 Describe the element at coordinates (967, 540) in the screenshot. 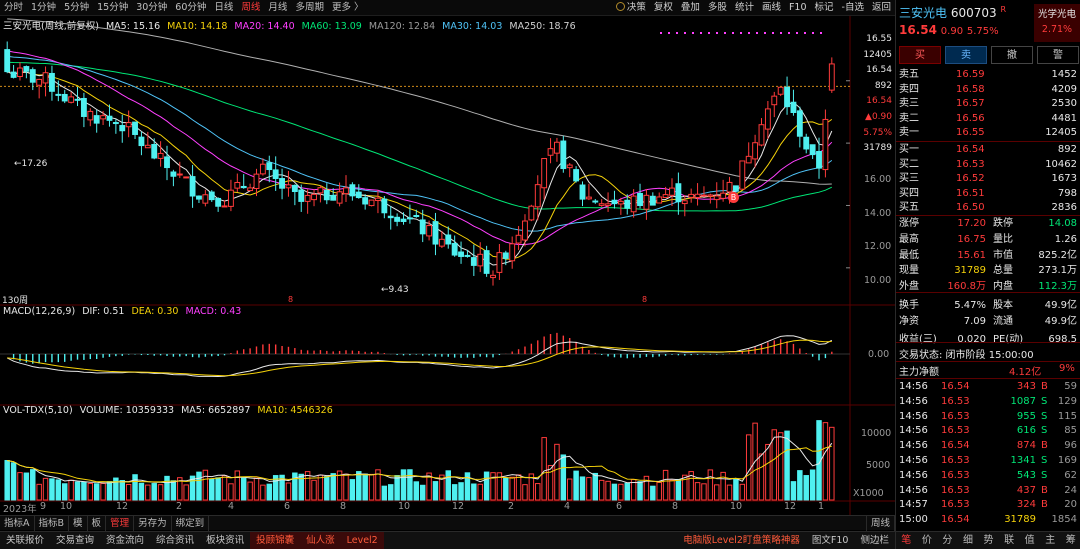

I see `panel-tab: 细` at that location.